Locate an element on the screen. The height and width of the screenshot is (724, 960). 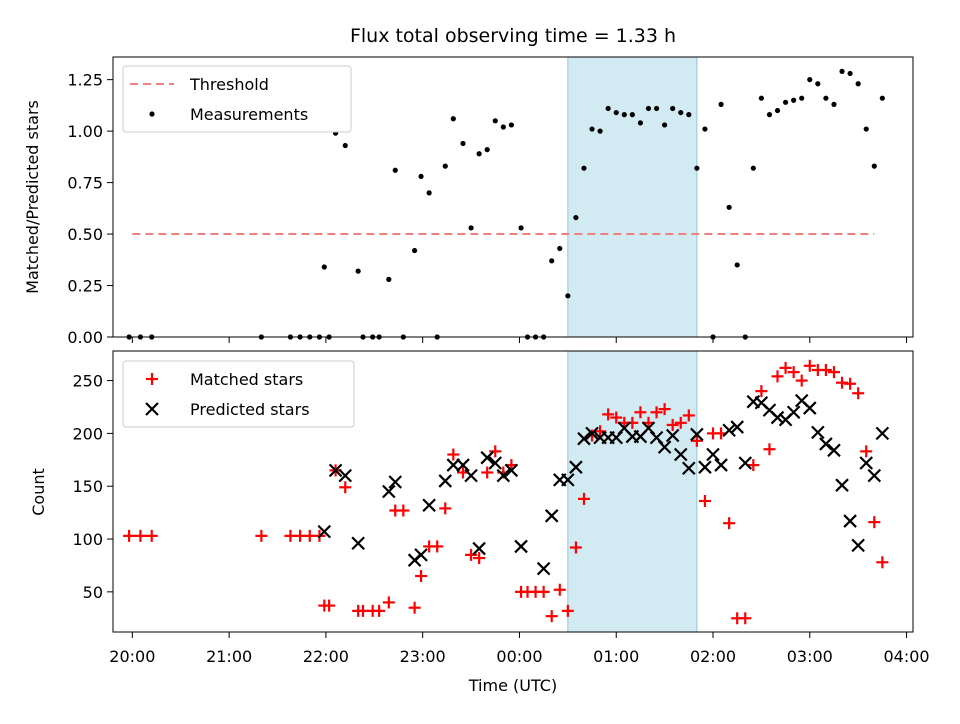
bottom-y-ticks: 50 100 150 200 250 is located at coordinates (92, 487).